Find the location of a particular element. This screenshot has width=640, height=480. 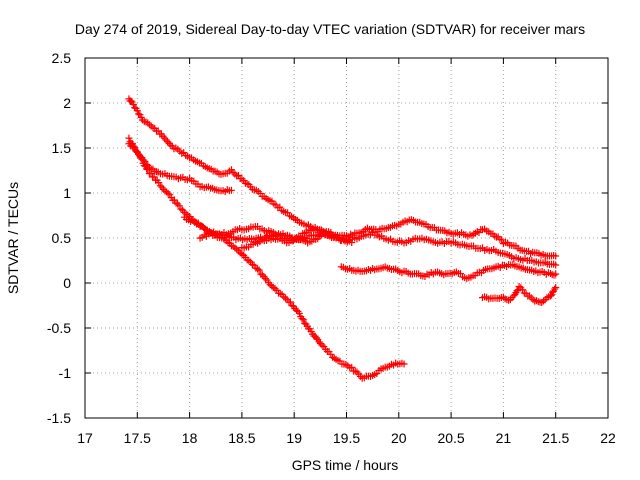

x-axis-label: GPS time / hours is located at coordinates (345, 465).